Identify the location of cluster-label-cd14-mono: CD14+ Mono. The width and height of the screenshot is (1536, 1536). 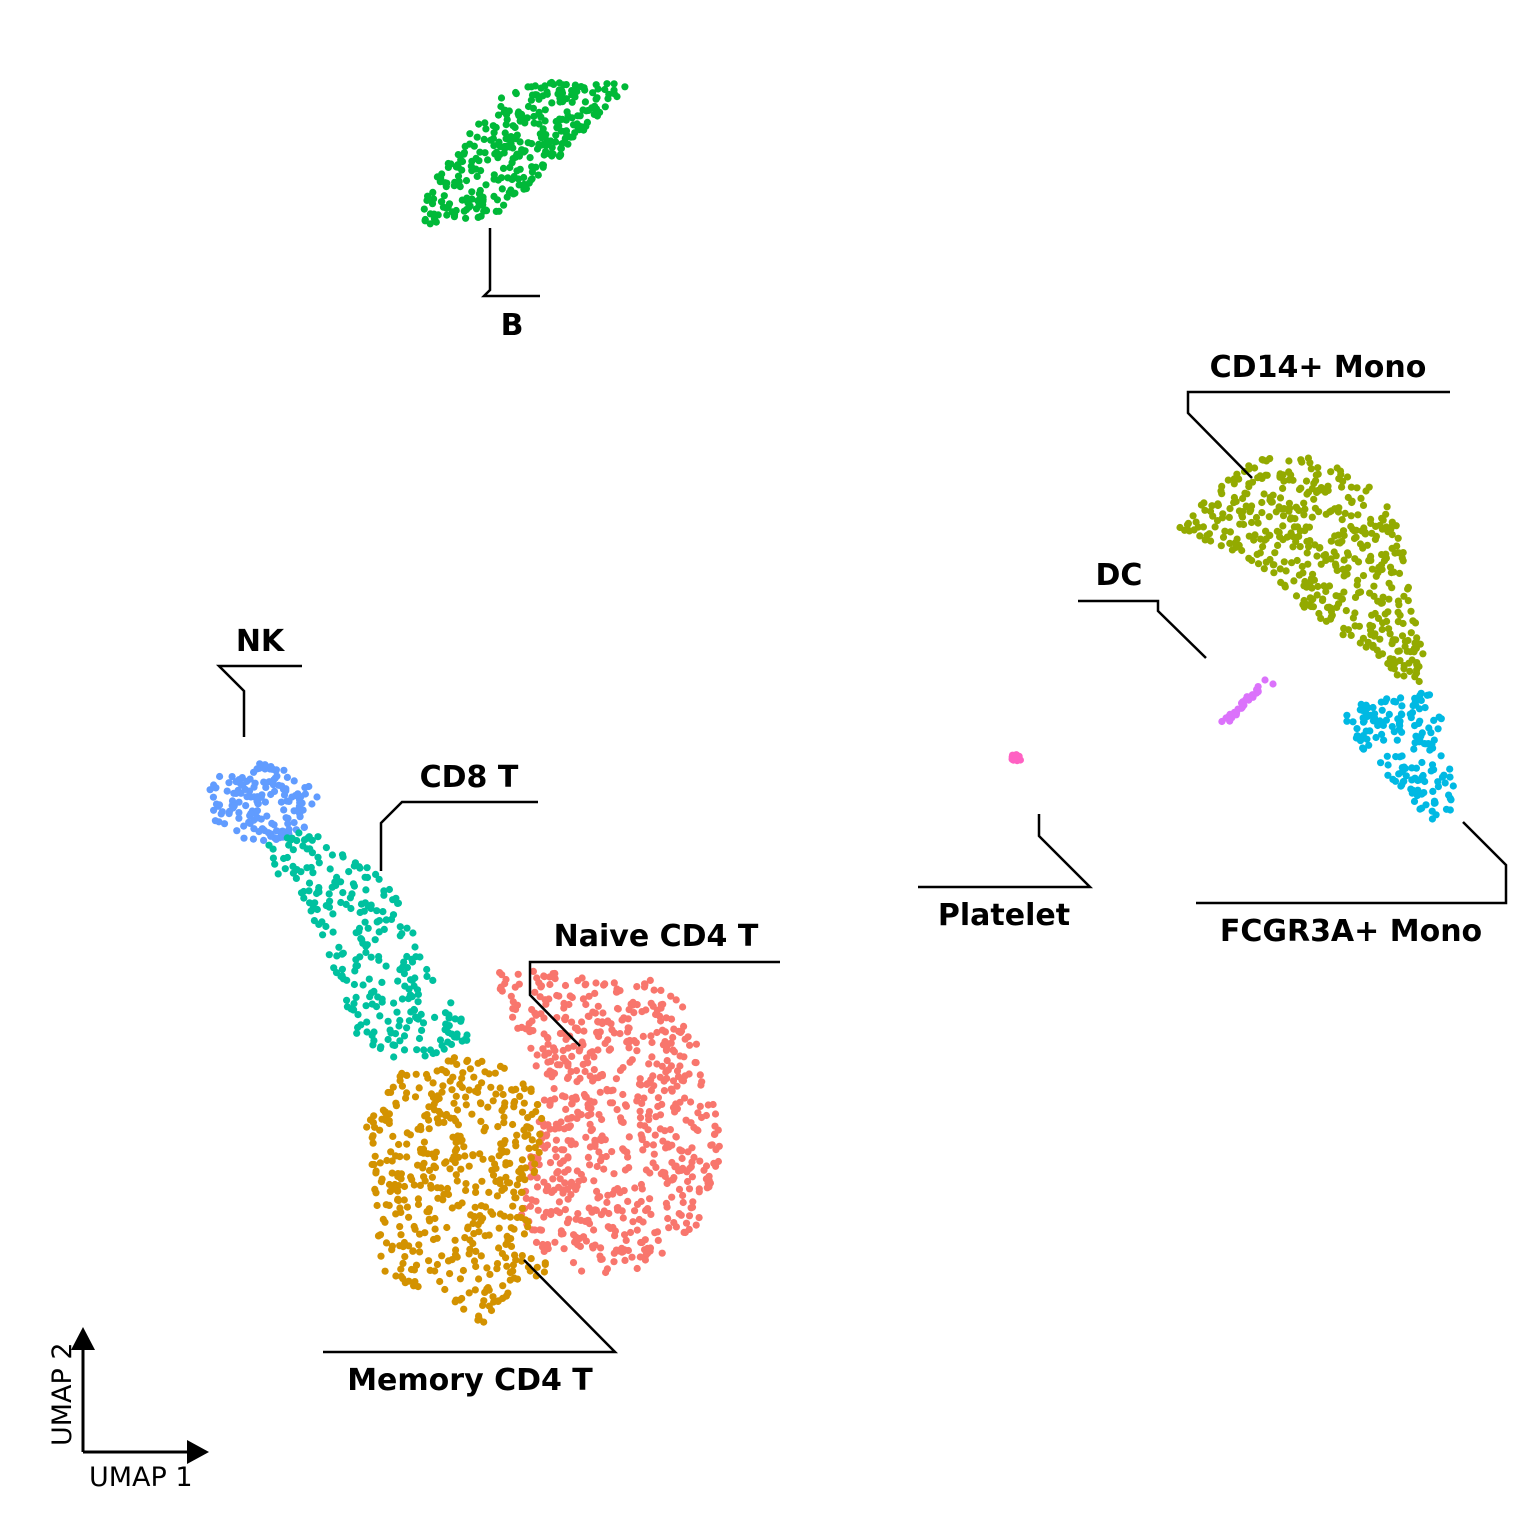
(1318, 367).